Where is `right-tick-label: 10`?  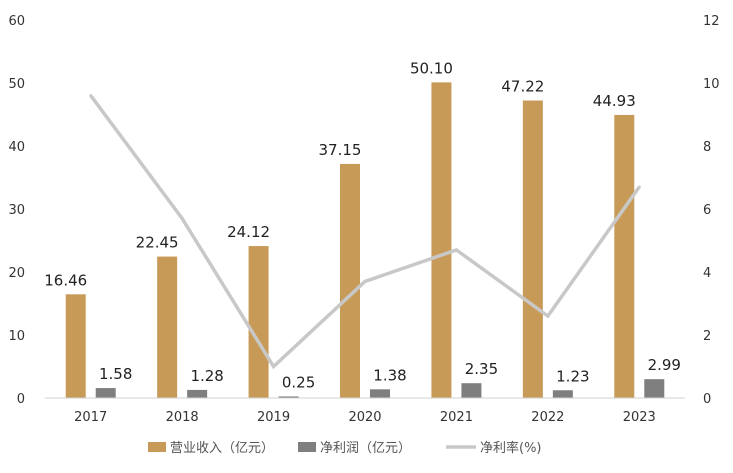 right-tick-label: 10 is located at coordinates (711, 84).